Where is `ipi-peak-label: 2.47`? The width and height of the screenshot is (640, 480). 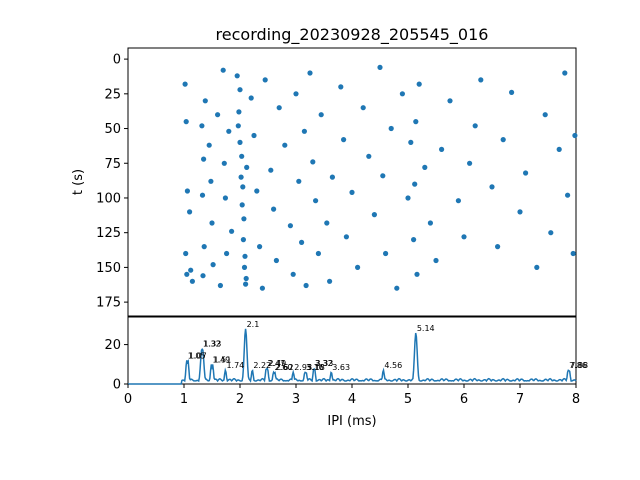 ipi-peak-label: 2.47 is located at coordinates (276, 363).